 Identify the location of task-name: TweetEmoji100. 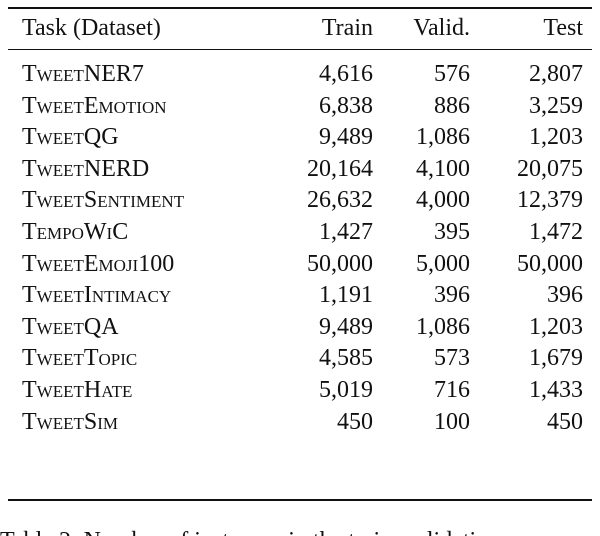
(98, 263).